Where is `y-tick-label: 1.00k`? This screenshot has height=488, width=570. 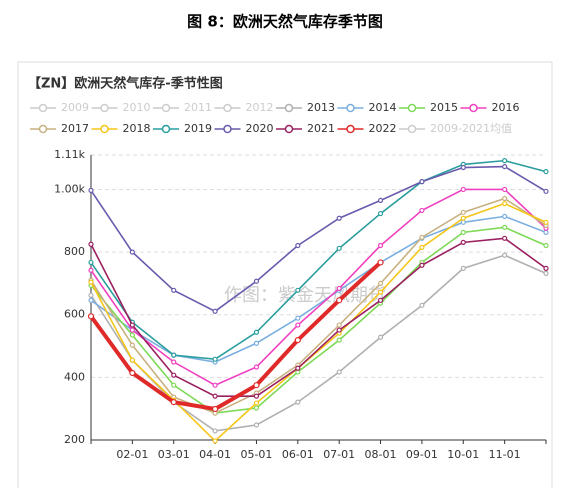
y-tick-label: 1.00k is located at coordinates (69, 188).